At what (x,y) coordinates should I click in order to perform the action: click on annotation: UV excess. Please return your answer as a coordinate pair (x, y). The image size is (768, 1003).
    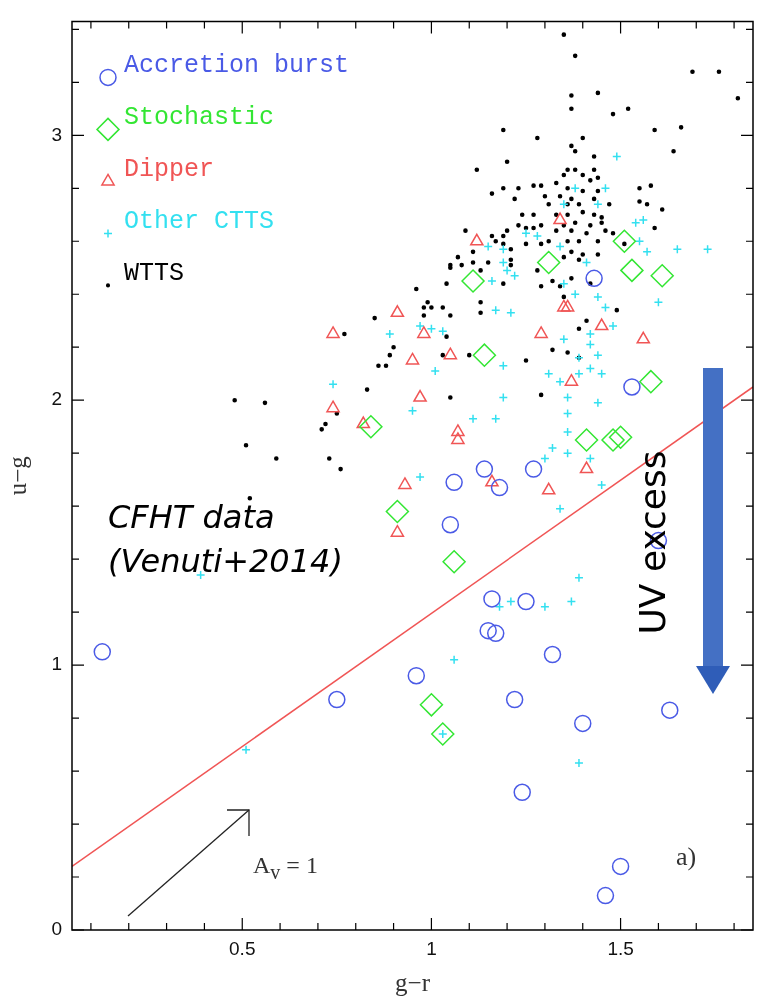
    Looking at the image, I should click on (652, 542).